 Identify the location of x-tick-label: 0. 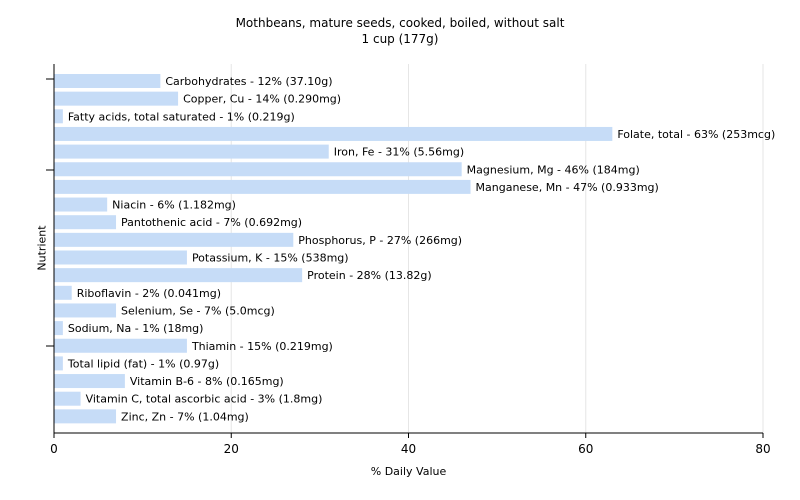
(54, 449).